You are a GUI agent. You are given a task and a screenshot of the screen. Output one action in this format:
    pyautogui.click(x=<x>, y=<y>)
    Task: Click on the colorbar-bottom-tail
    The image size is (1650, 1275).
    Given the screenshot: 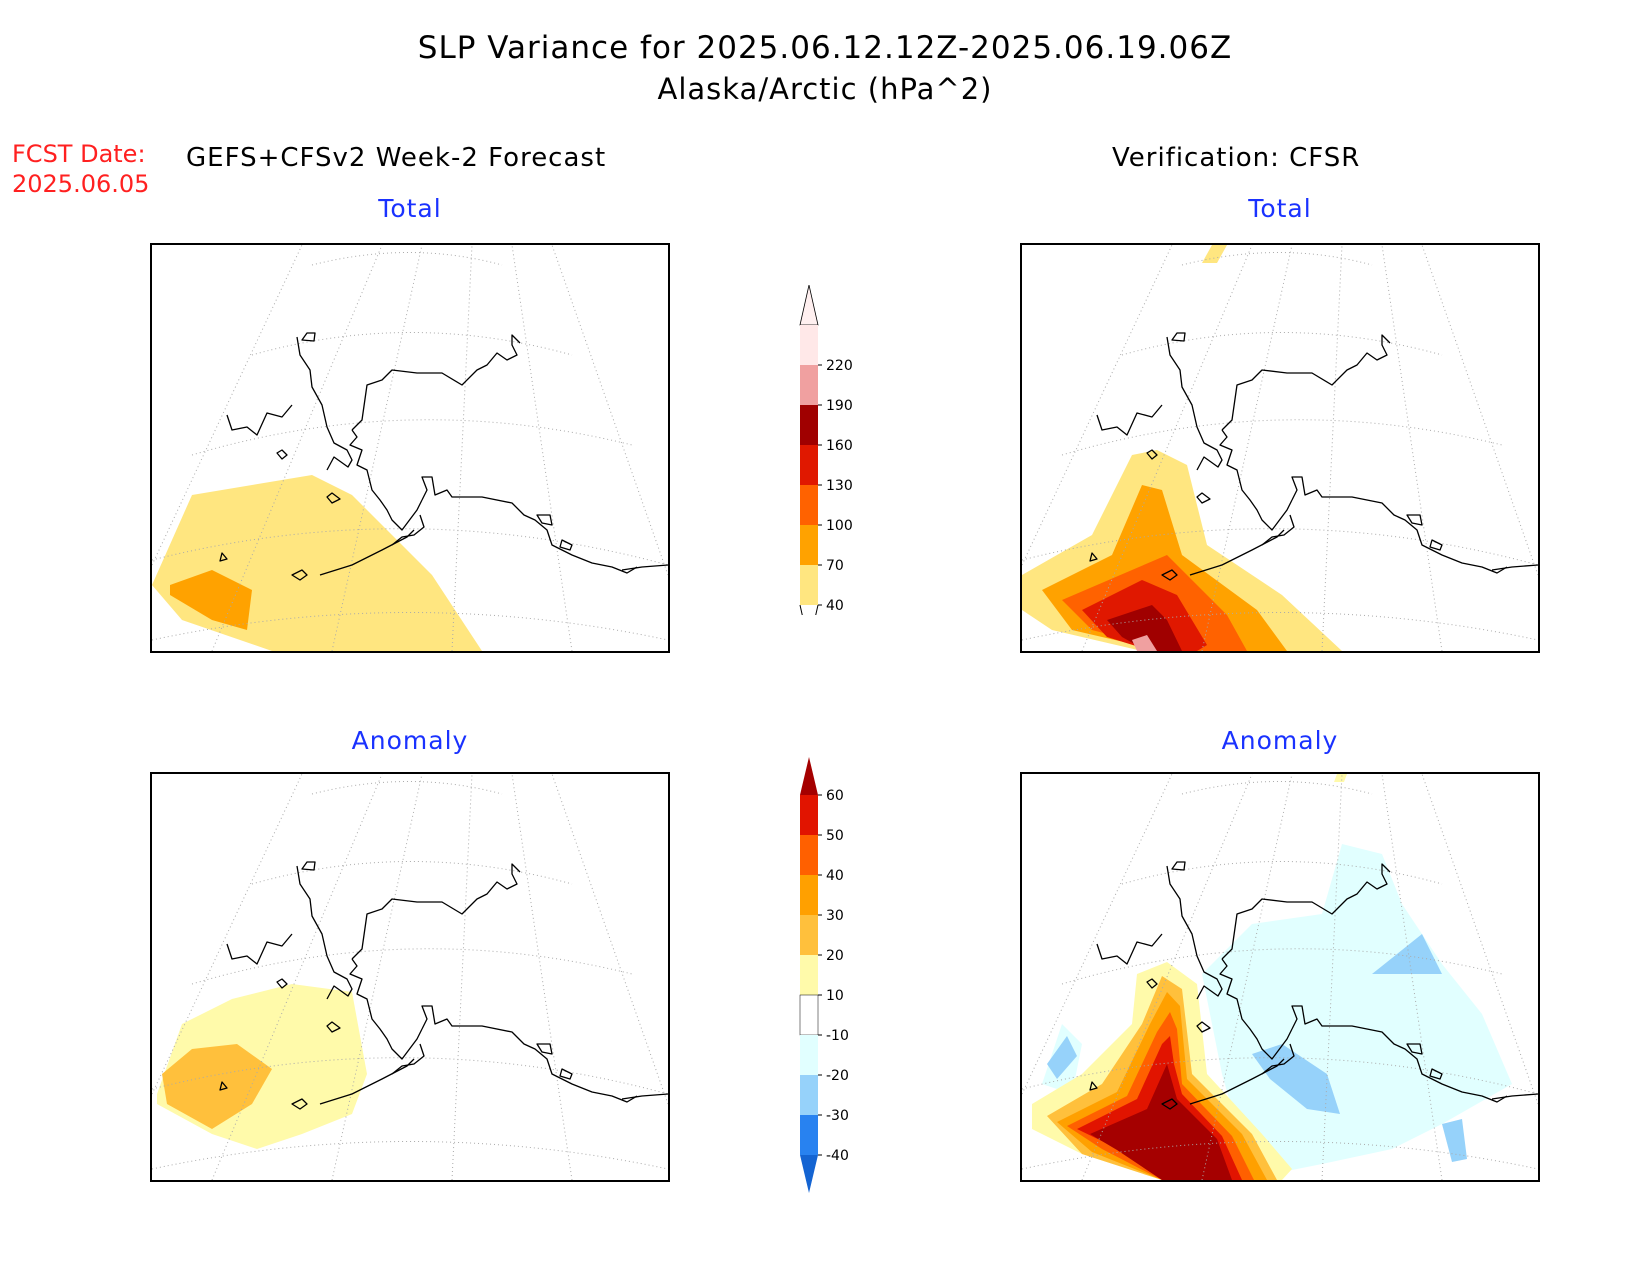 What is the action you would take?
    pyautogui.click(x=809, y=609)
    